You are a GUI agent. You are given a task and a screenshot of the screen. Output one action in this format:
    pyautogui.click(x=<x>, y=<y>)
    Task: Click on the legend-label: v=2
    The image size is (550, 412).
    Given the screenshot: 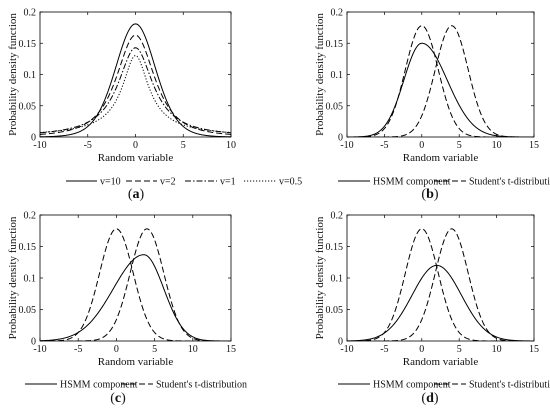 What is the action you would take?
    pyautogui.click(x=168, y=182)
    